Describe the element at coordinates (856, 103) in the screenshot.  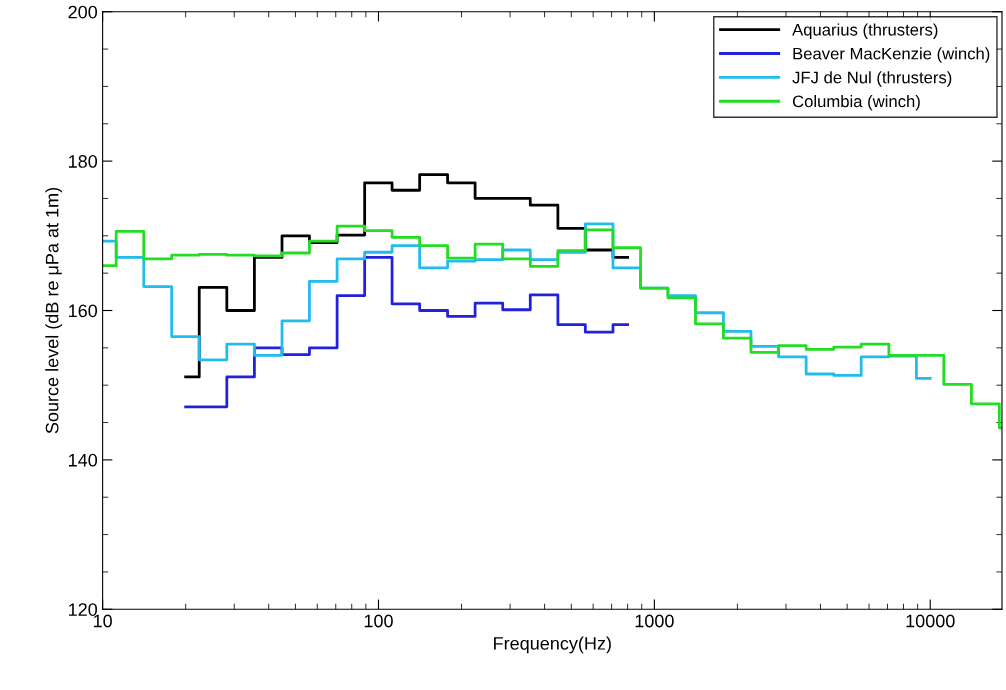
I see `legend-label: Columbia (winch)` at that location.